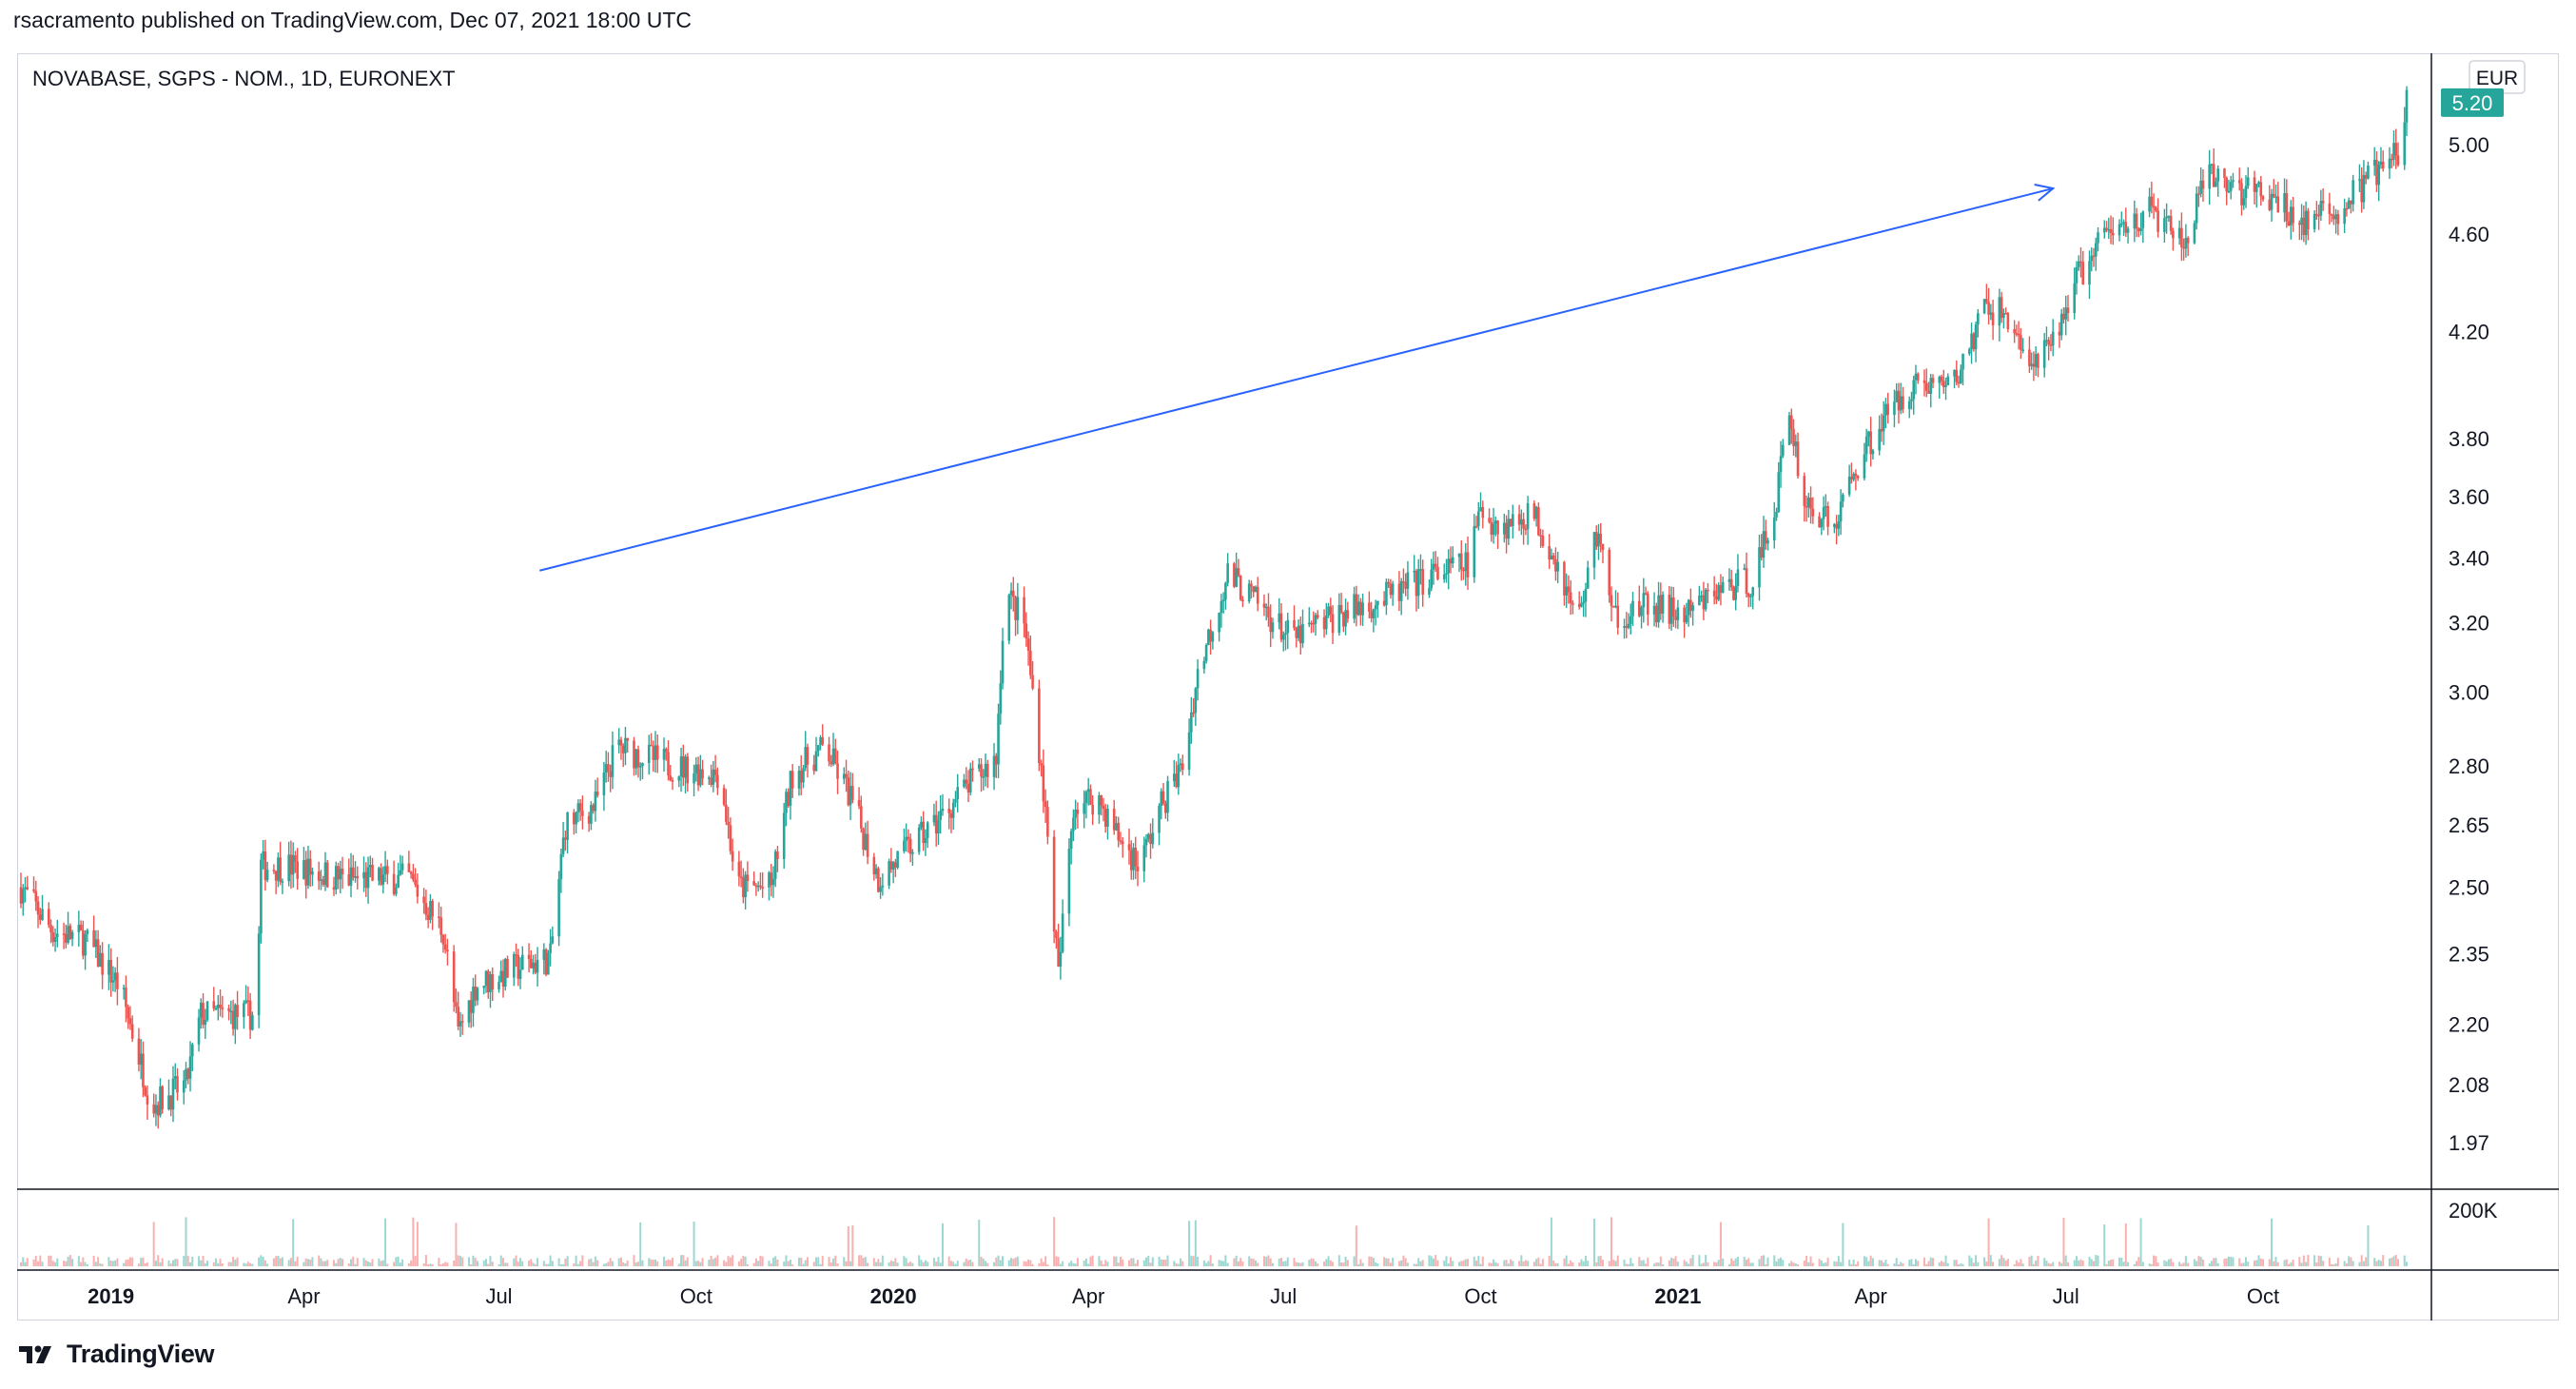 The height and width of the screenshot is (1389, 2576). Describe the element at coordinates (2045, 193) in the screenshot. I see `trendline-arrowhead` at that location.